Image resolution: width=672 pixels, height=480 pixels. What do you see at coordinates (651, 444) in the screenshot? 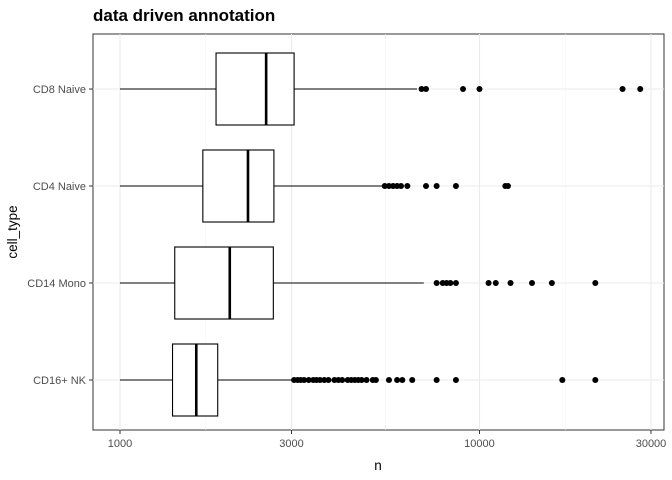
I see `x-tick-label: 30000` at bounding box center [651, 444].